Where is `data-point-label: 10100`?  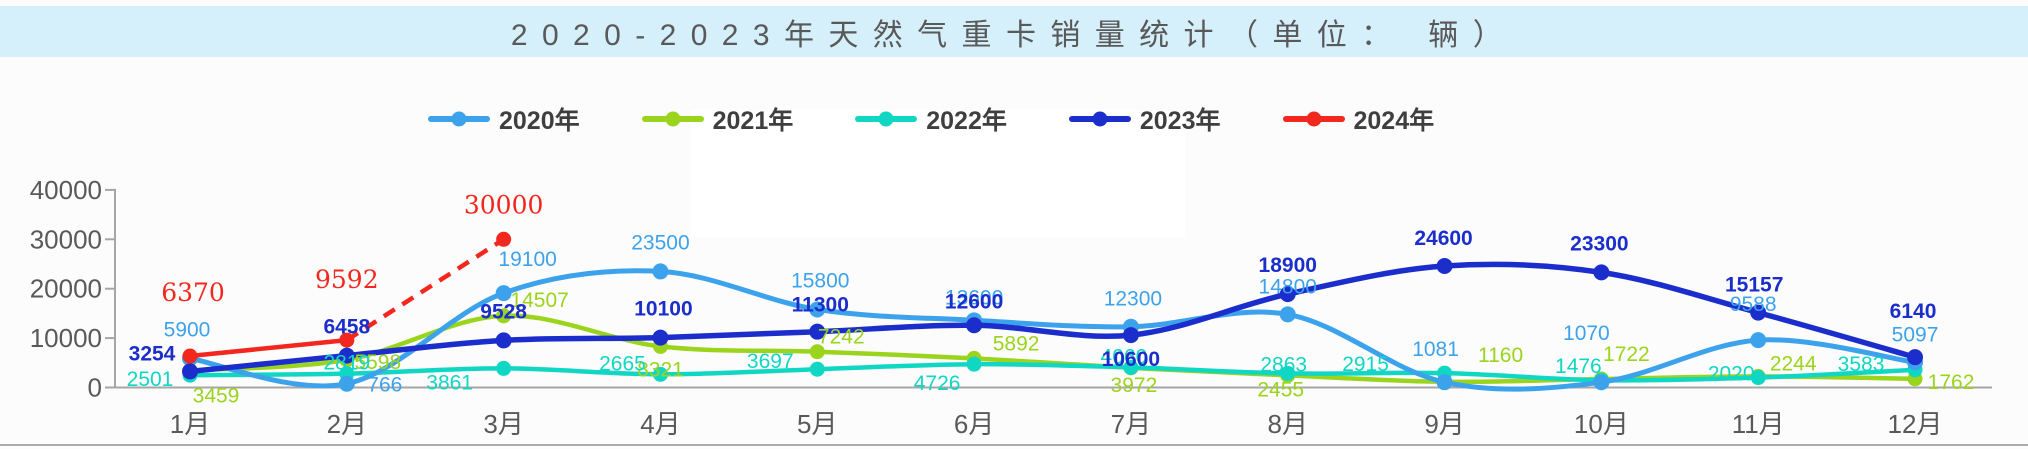 data-point-label: 10100 is located at coordinates (663, 309).